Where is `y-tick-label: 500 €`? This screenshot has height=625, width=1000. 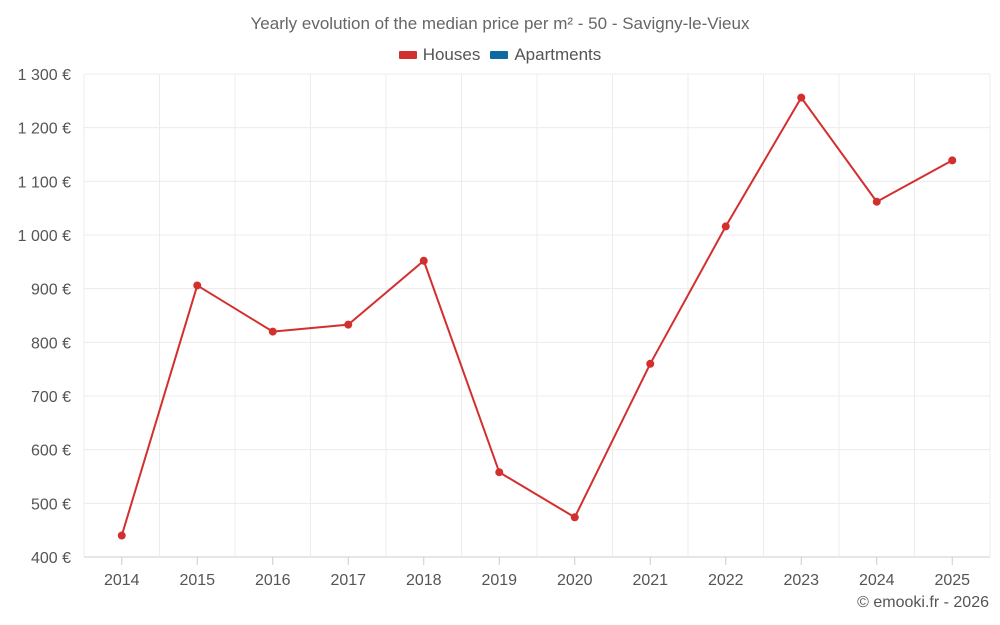
y-tick-label: 500 € is located at coordinates (51, 504).